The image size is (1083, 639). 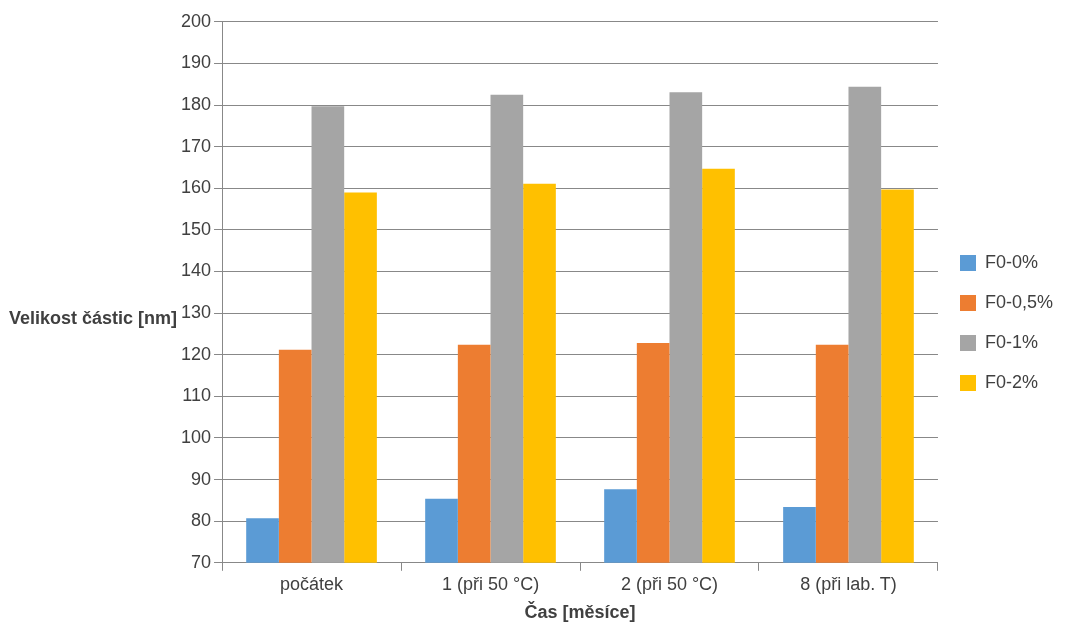 What do you see at coordinates (196, 270) in the screenshot?
I see `y-tick-label: 140` at bounding box center [196, 270].